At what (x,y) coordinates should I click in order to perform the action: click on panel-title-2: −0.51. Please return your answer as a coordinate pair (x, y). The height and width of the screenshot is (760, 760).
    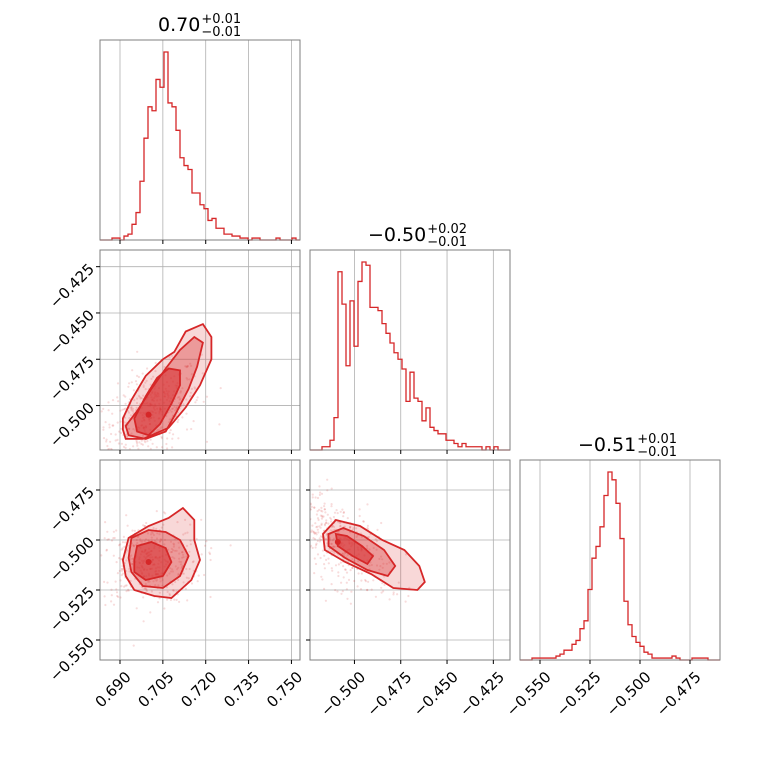
    Looking at the image, I should click on (607, 445).